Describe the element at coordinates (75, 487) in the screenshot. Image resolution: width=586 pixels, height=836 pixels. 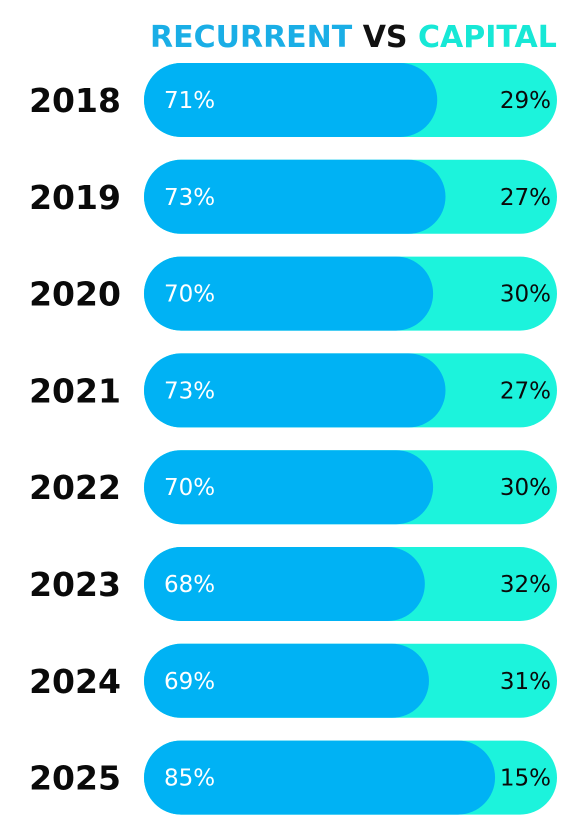
I see `year-label: 2022` at that location.